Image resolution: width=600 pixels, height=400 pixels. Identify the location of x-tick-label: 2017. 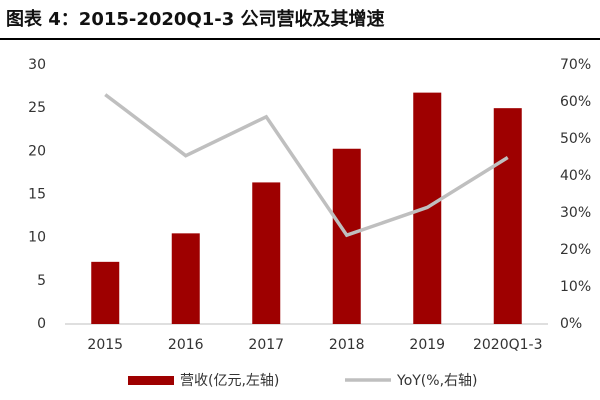
(266, 345).